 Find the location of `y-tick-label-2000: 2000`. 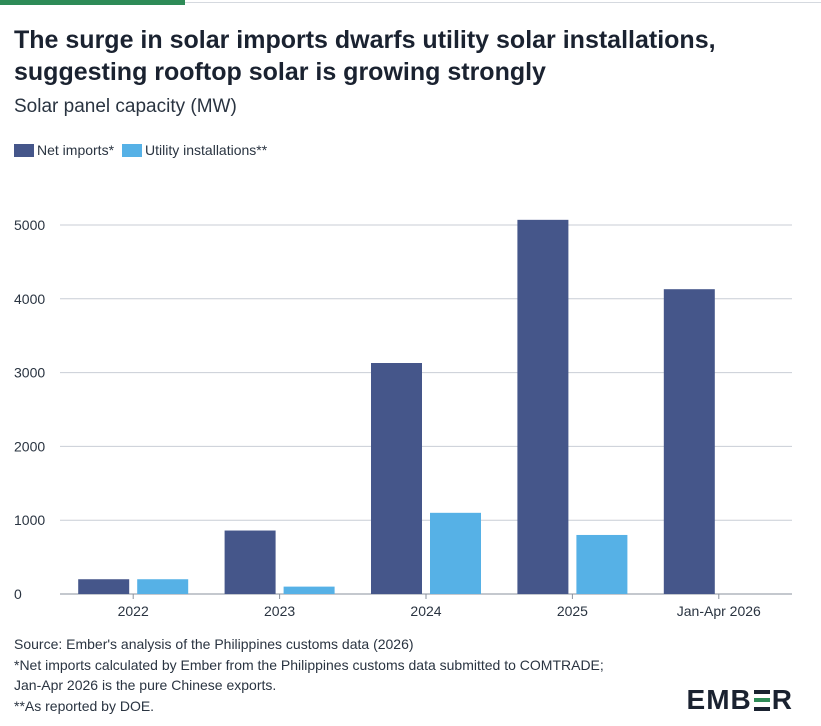

y-tick-label-2000: 2000 is located at coordinates (29, 446).